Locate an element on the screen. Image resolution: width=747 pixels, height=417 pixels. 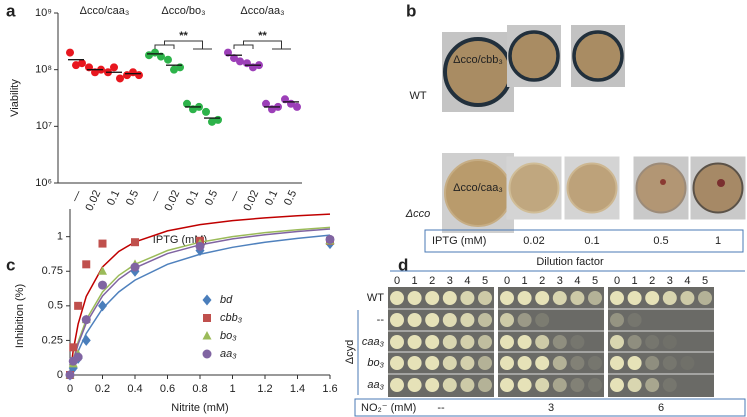
no2-value: -- is located at coordinates (441, 408).